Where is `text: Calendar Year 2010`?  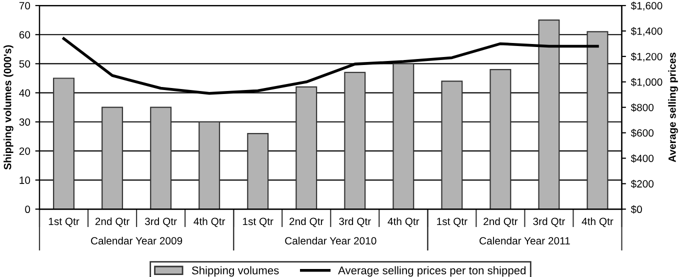
text: Calendar Year 2010 is located at coordinates (330, 240).